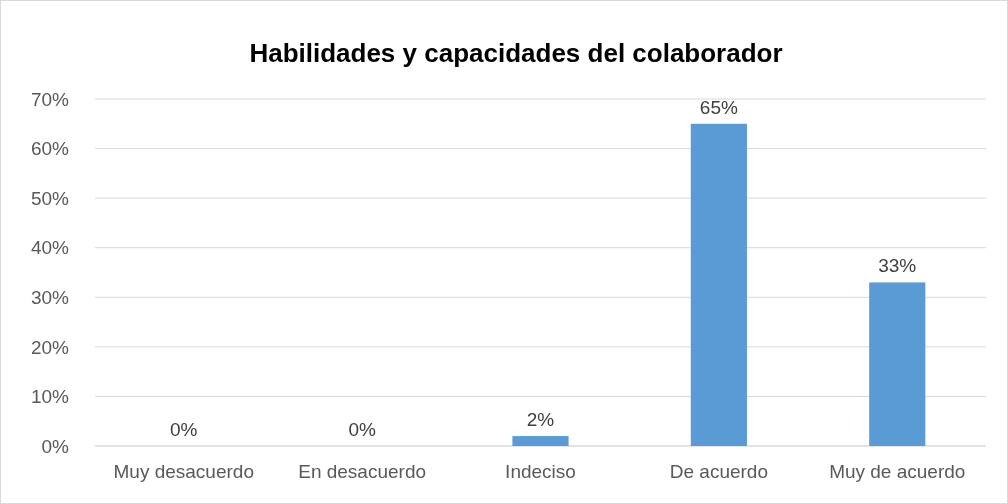  Describe the element at coordinates (55, 446) in the screenshot. I see `y-tick-label: 0%` at that location.